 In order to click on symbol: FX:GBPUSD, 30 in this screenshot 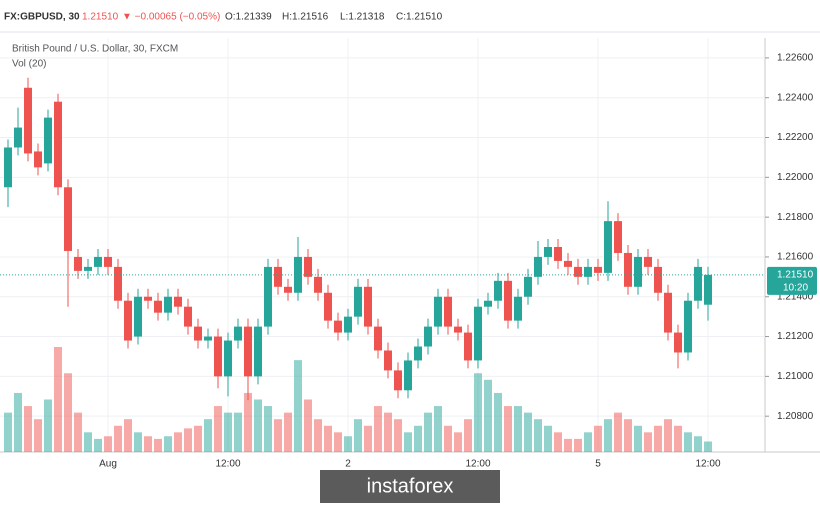, I will do `click(42, 17)`.